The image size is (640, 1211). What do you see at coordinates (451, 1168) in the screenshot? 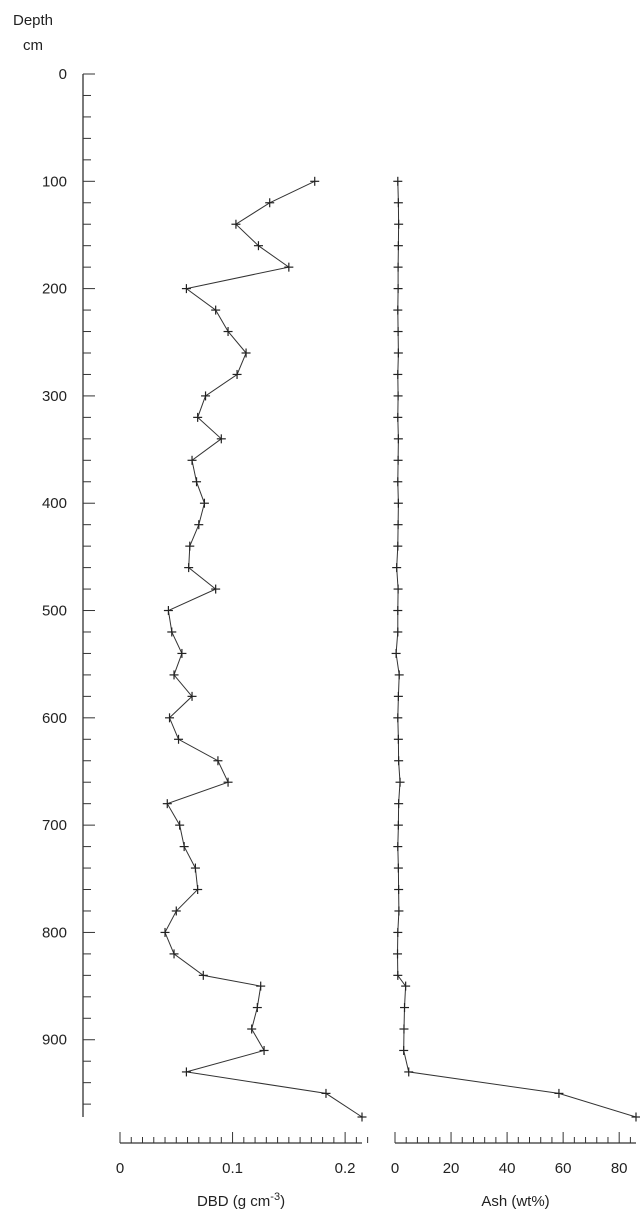
I see `ash-tick-label: 20` at bounding box center [451, 1168].